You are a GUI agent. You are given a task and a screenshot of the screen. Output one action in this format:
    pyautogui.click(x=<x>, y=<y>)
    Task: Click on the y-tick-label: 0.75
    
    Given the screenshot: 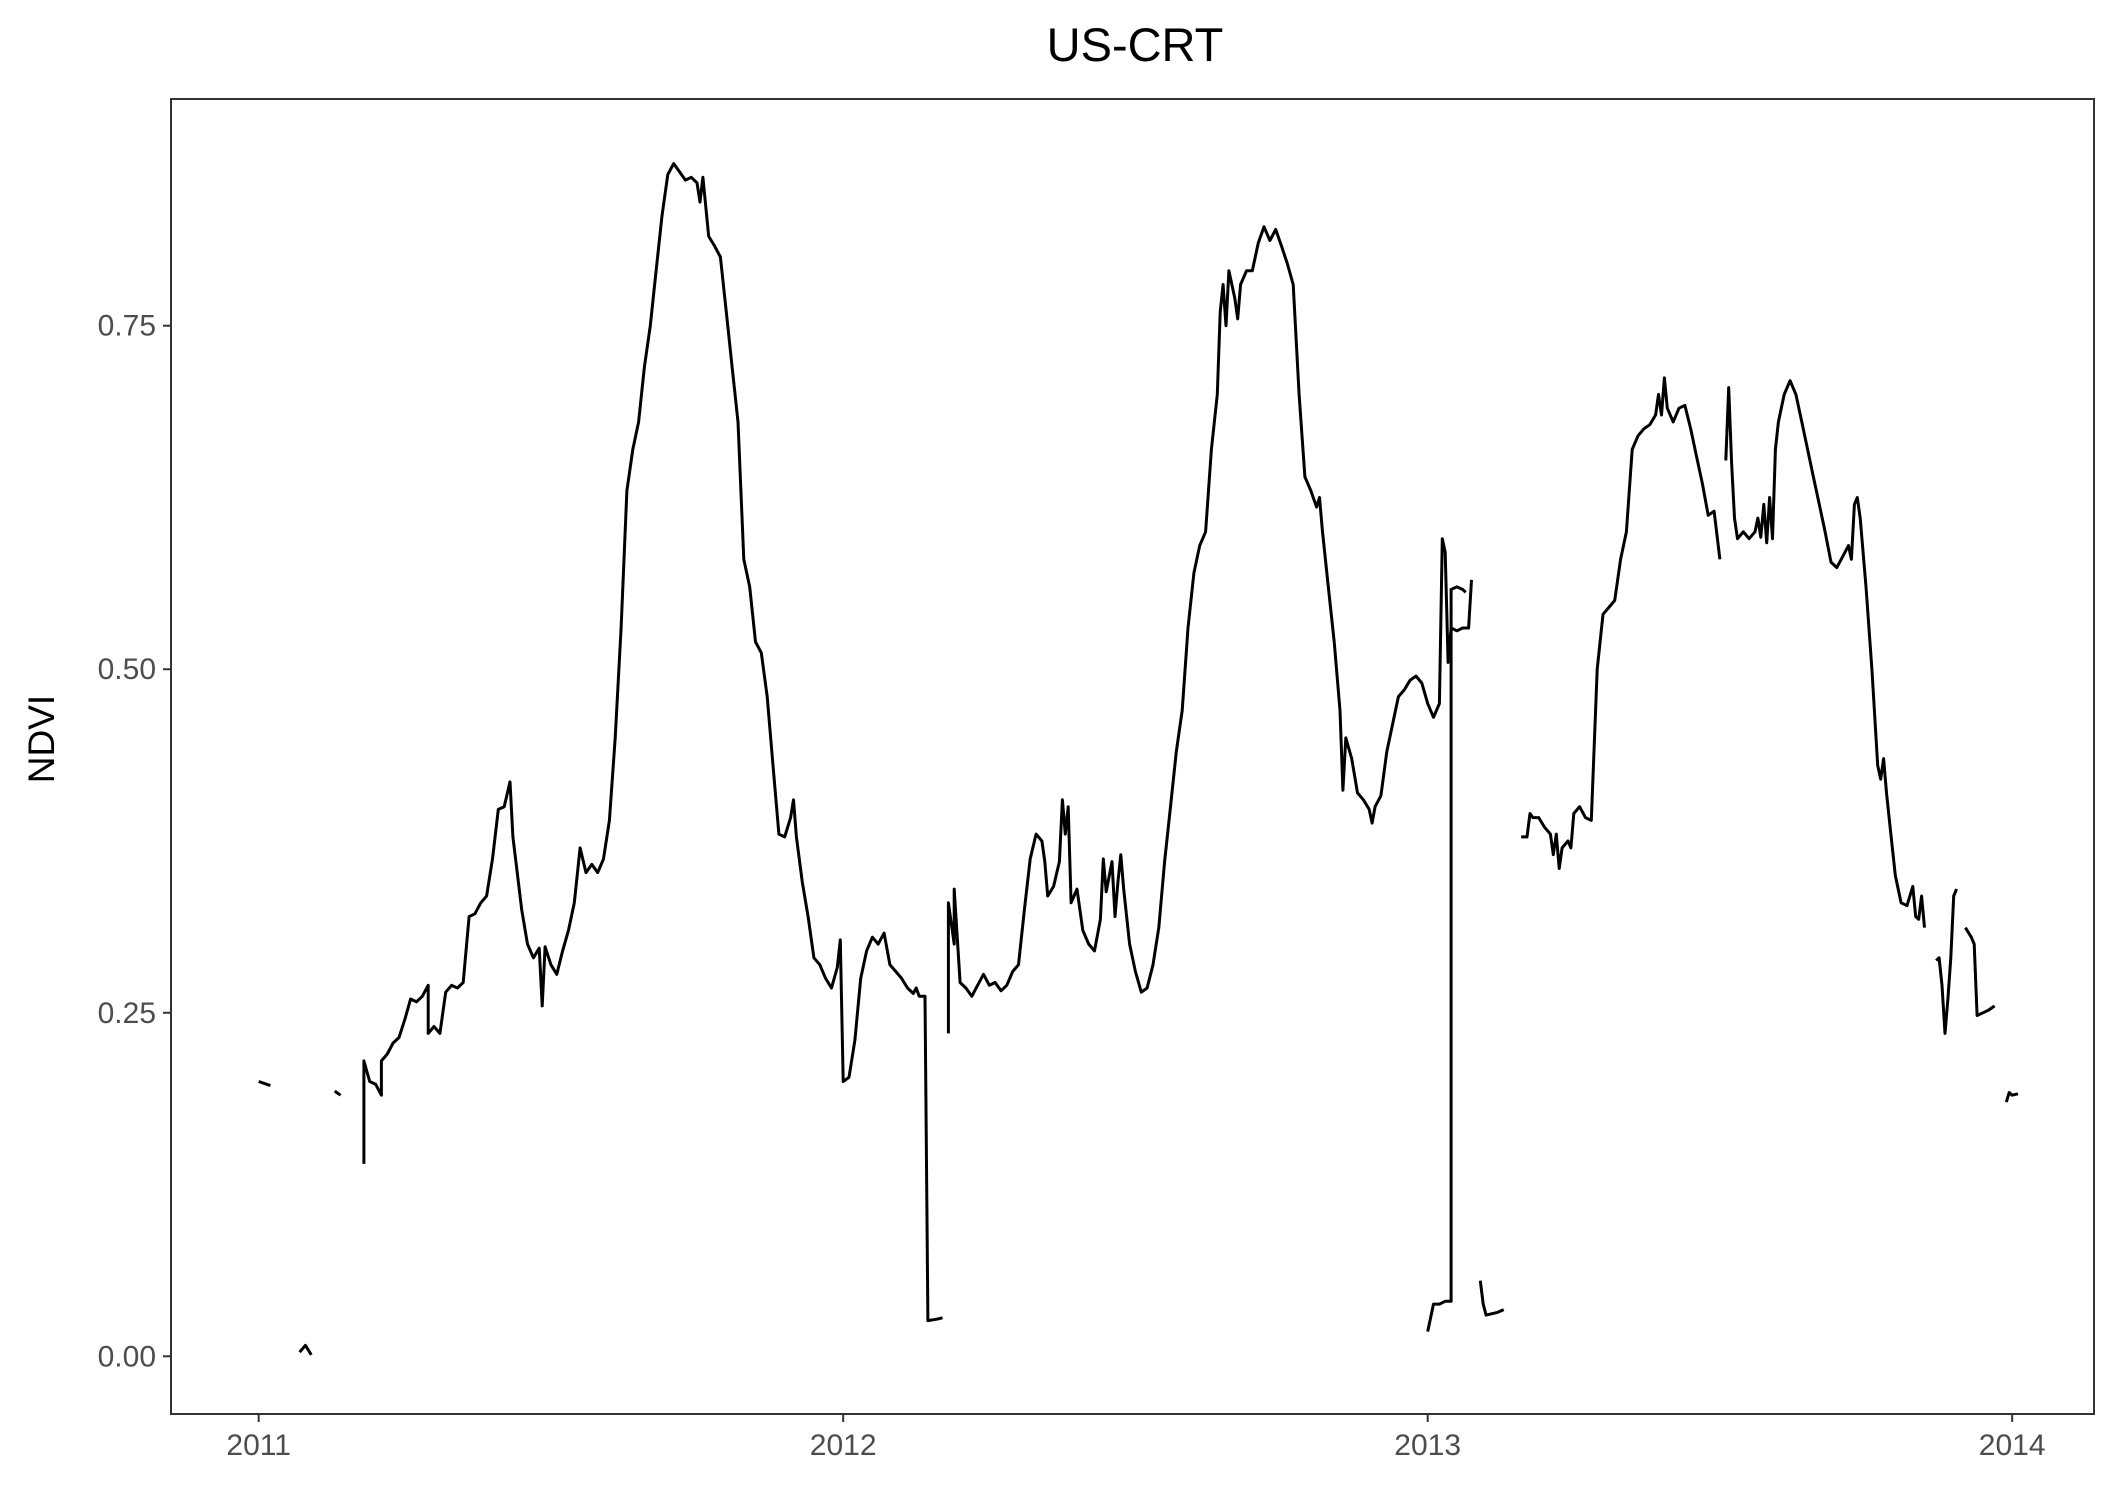 What is the action you would take?
    pyautogui.click(x=127, y=326)
    